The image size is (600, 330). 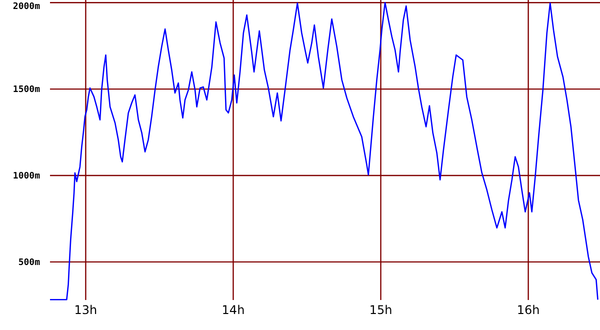 I want to click on y-tick-label: 2000m, so click(x=26, y=7).